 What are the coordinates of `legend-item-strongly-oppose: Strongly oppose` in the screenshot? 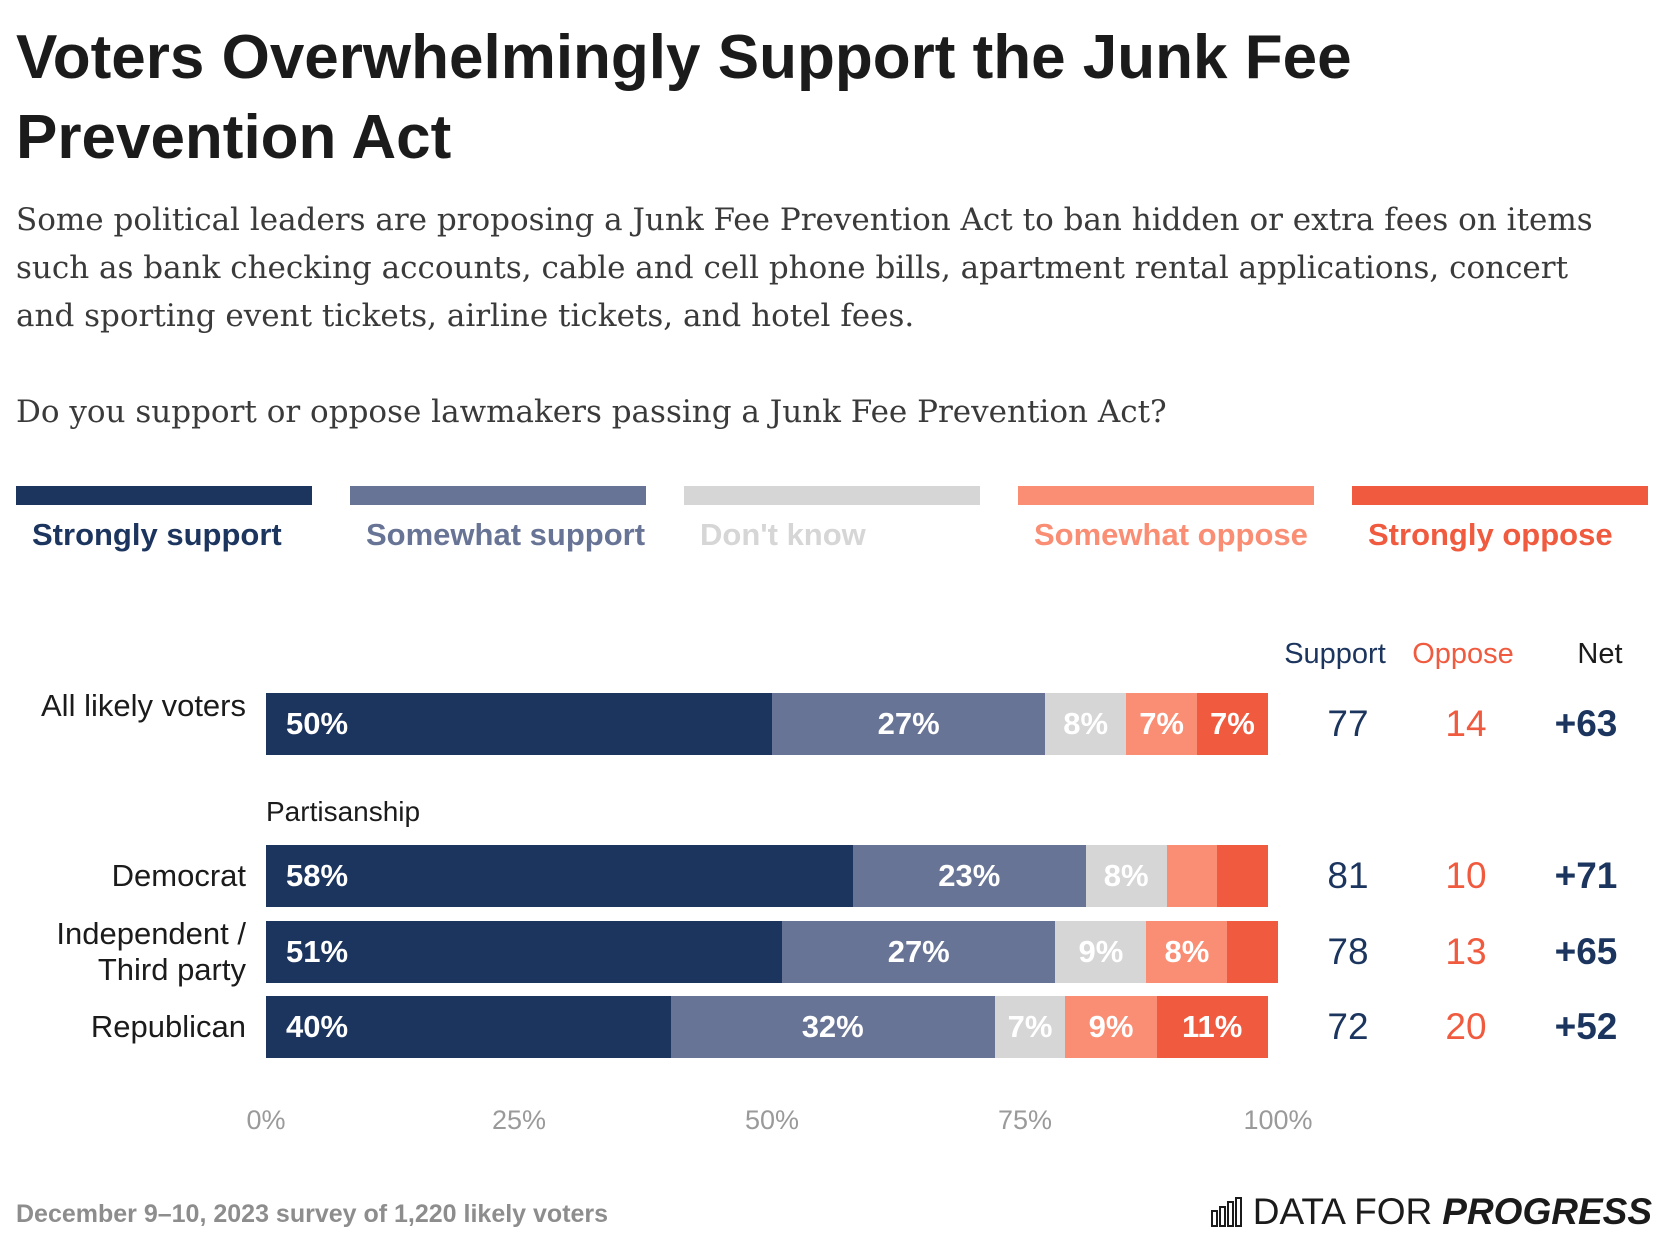 It's located at (1500, 521).